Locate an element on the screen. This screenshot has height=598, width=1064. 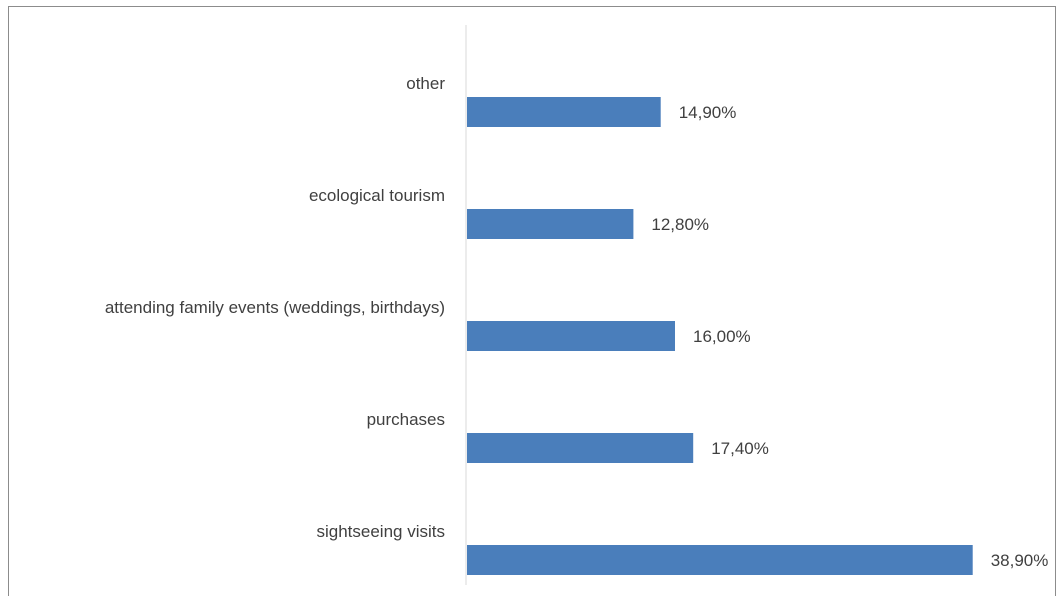
value-label: 12,80% is located at coordinates (680, 224).